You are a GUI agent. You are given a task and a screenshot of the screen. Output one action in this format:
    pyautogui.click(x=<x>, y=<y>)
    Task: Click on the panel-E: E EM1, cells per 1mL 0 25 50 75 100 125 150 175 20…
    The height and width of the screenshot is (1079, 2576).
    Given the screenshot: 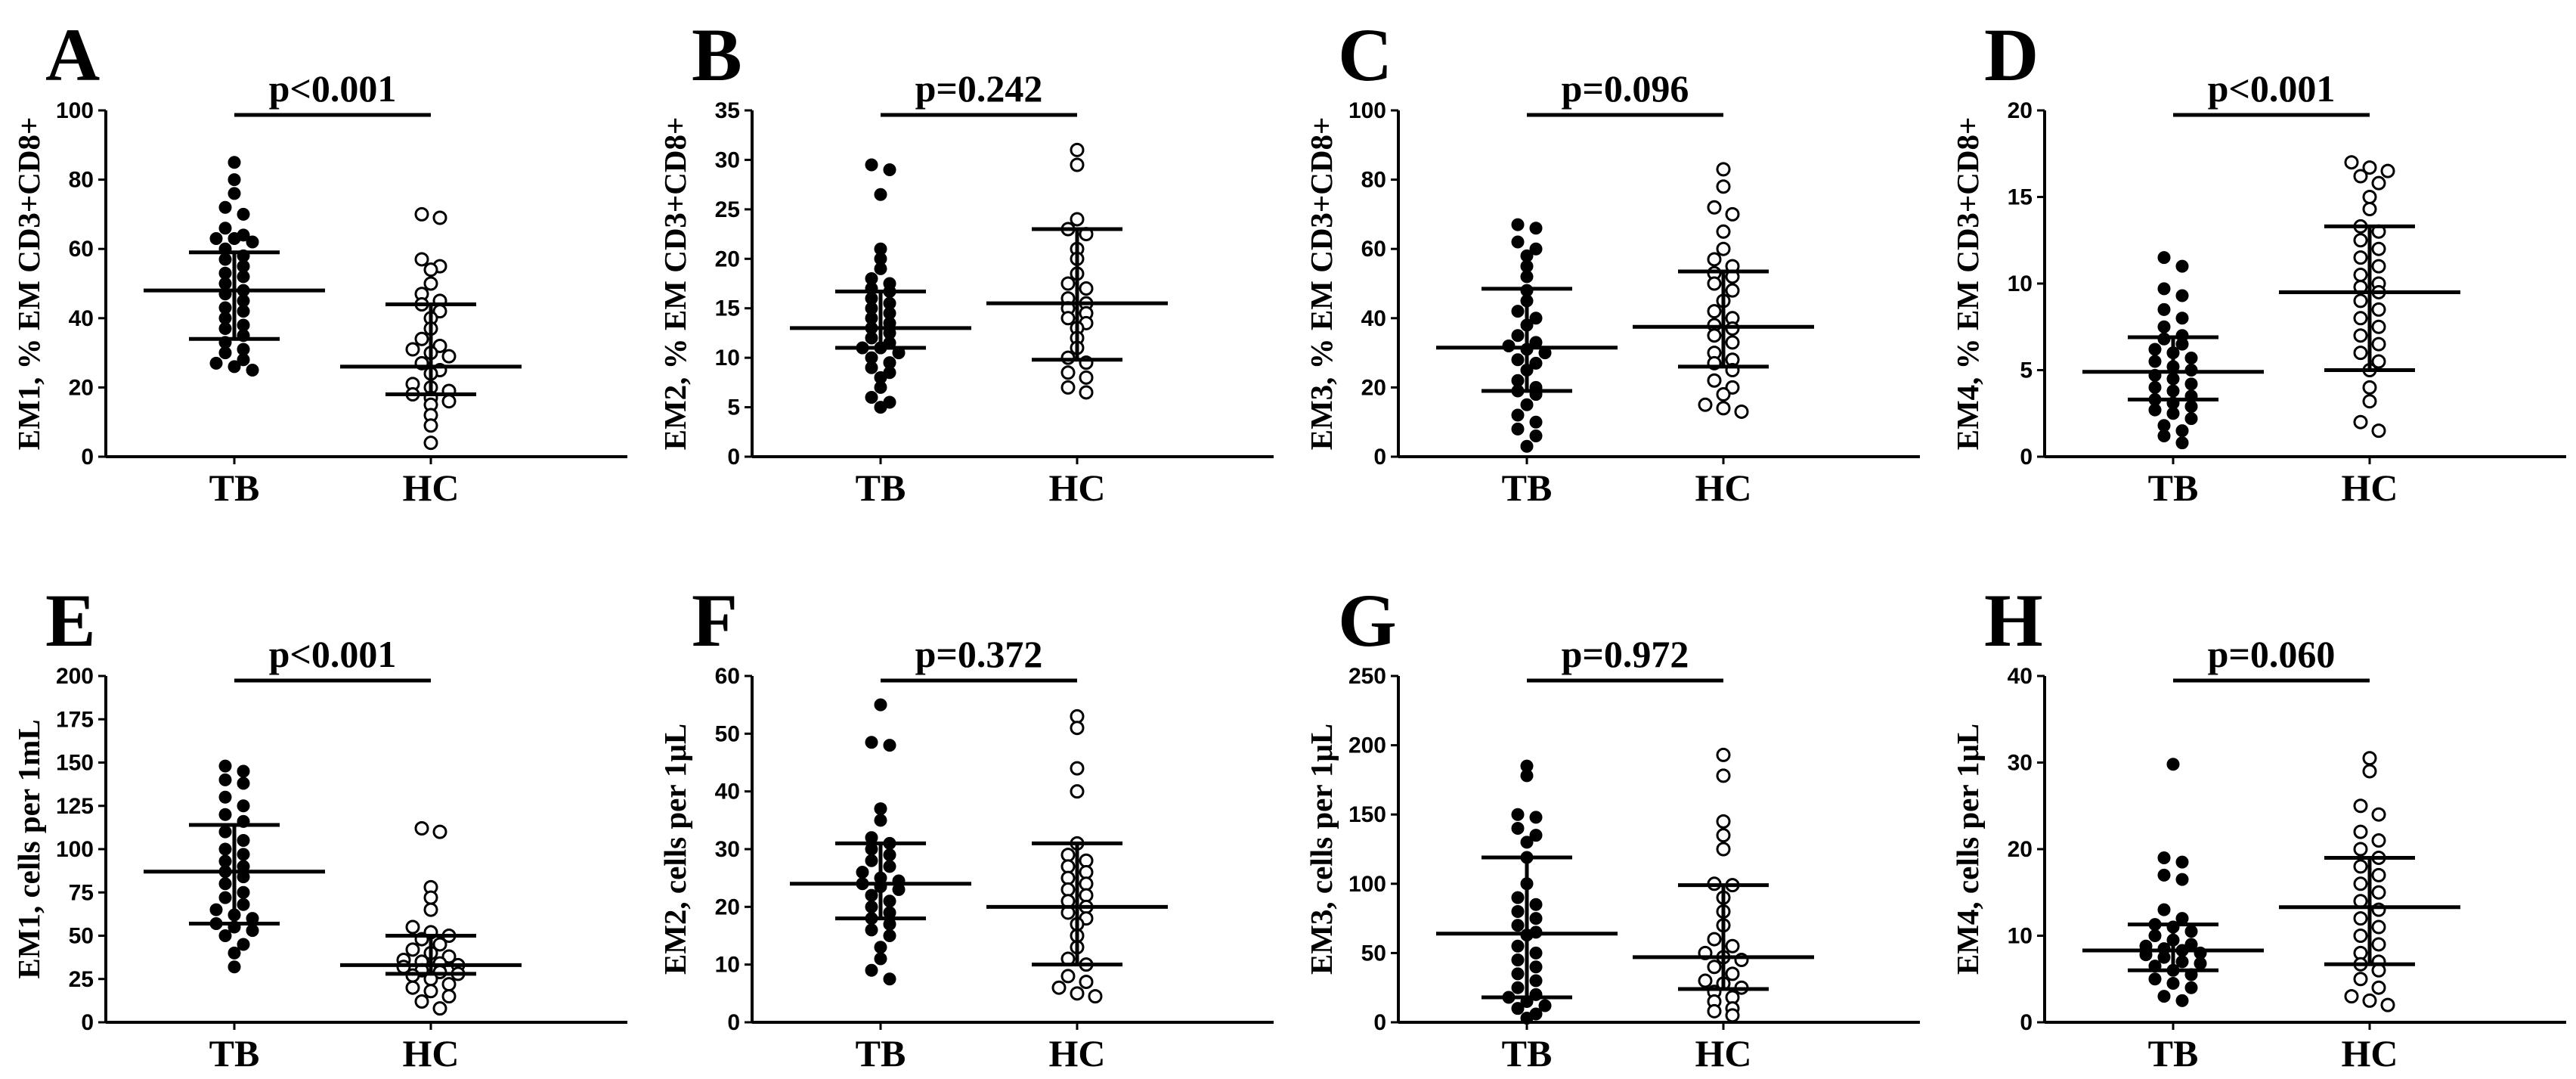 What is the action you would take?
    pyautogui.click(x=319, y=826)
    